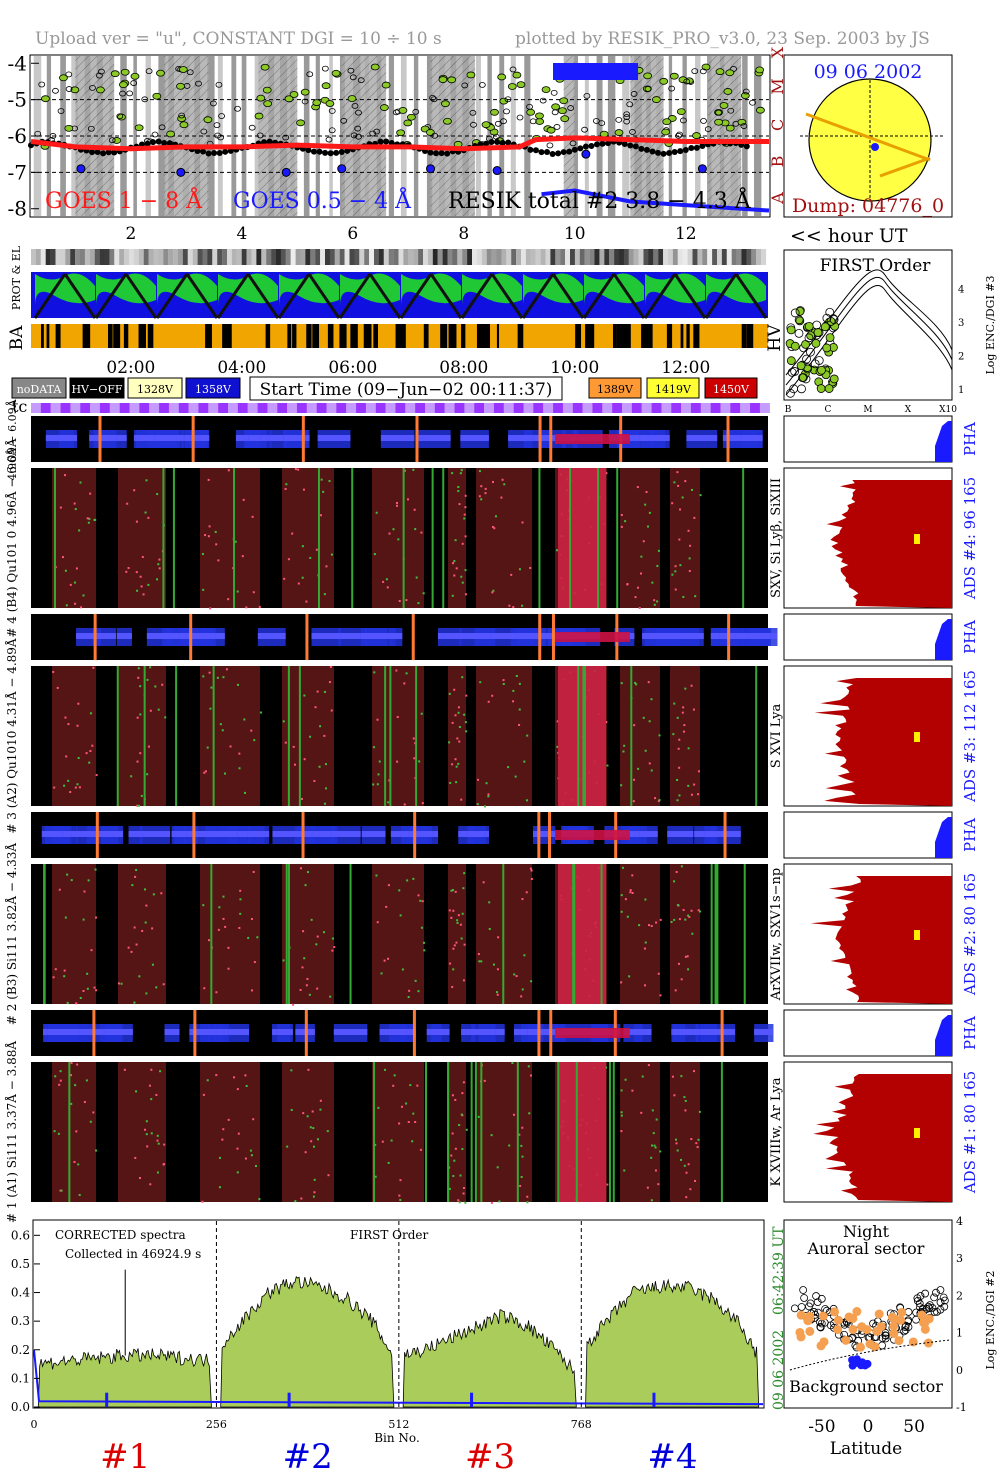 The image size is (1004, 1477). What do you see at coordinates (74, 934) in the screenshot?
I see `density-band` at bounding box center [74, 934].